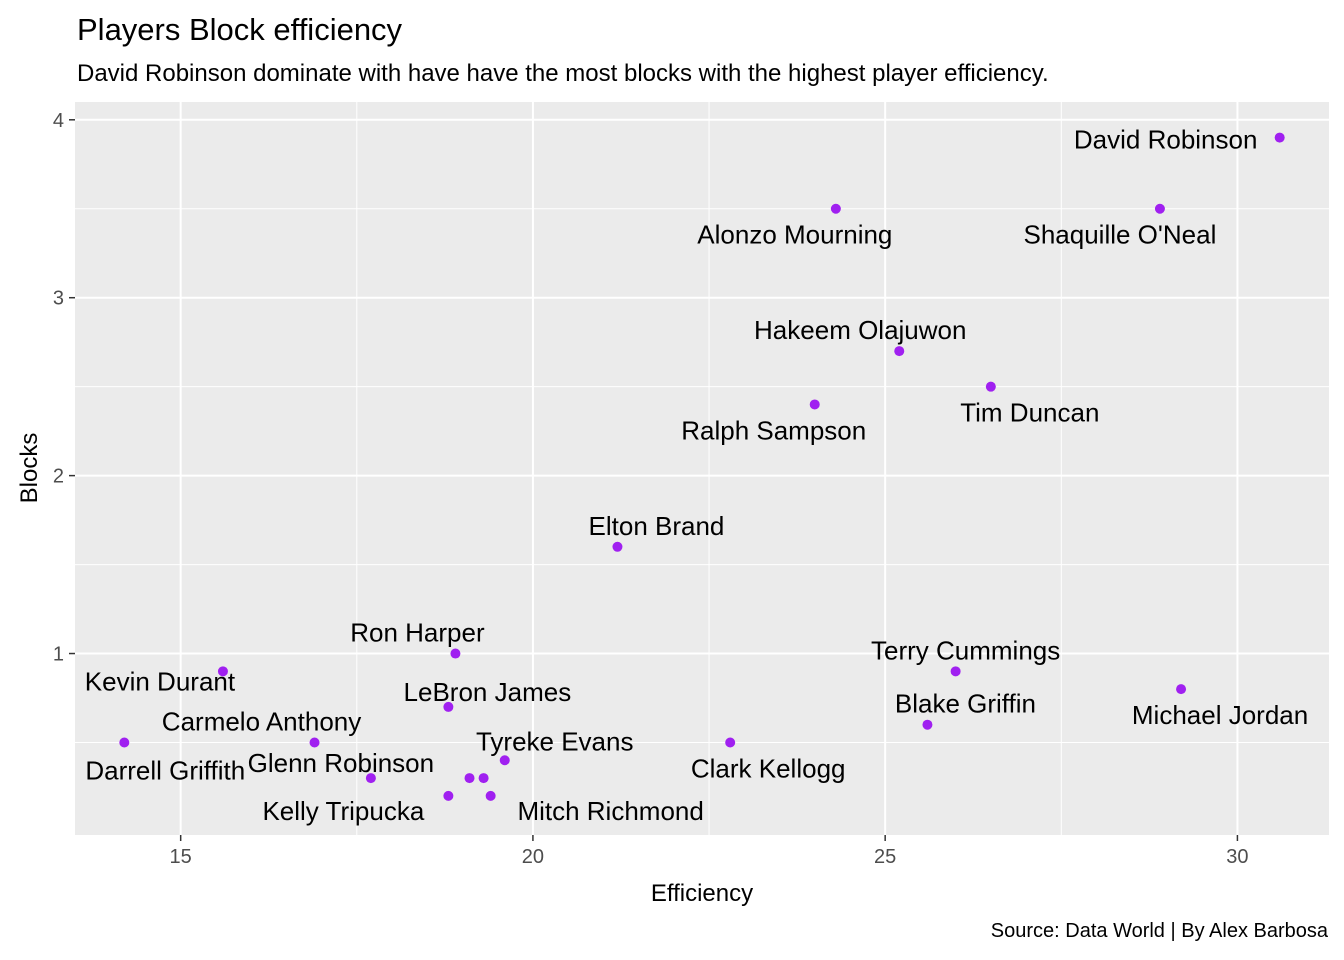 The image size is (1344, 960). I want to click on point-label: Ron Harper, so click(417, 633).